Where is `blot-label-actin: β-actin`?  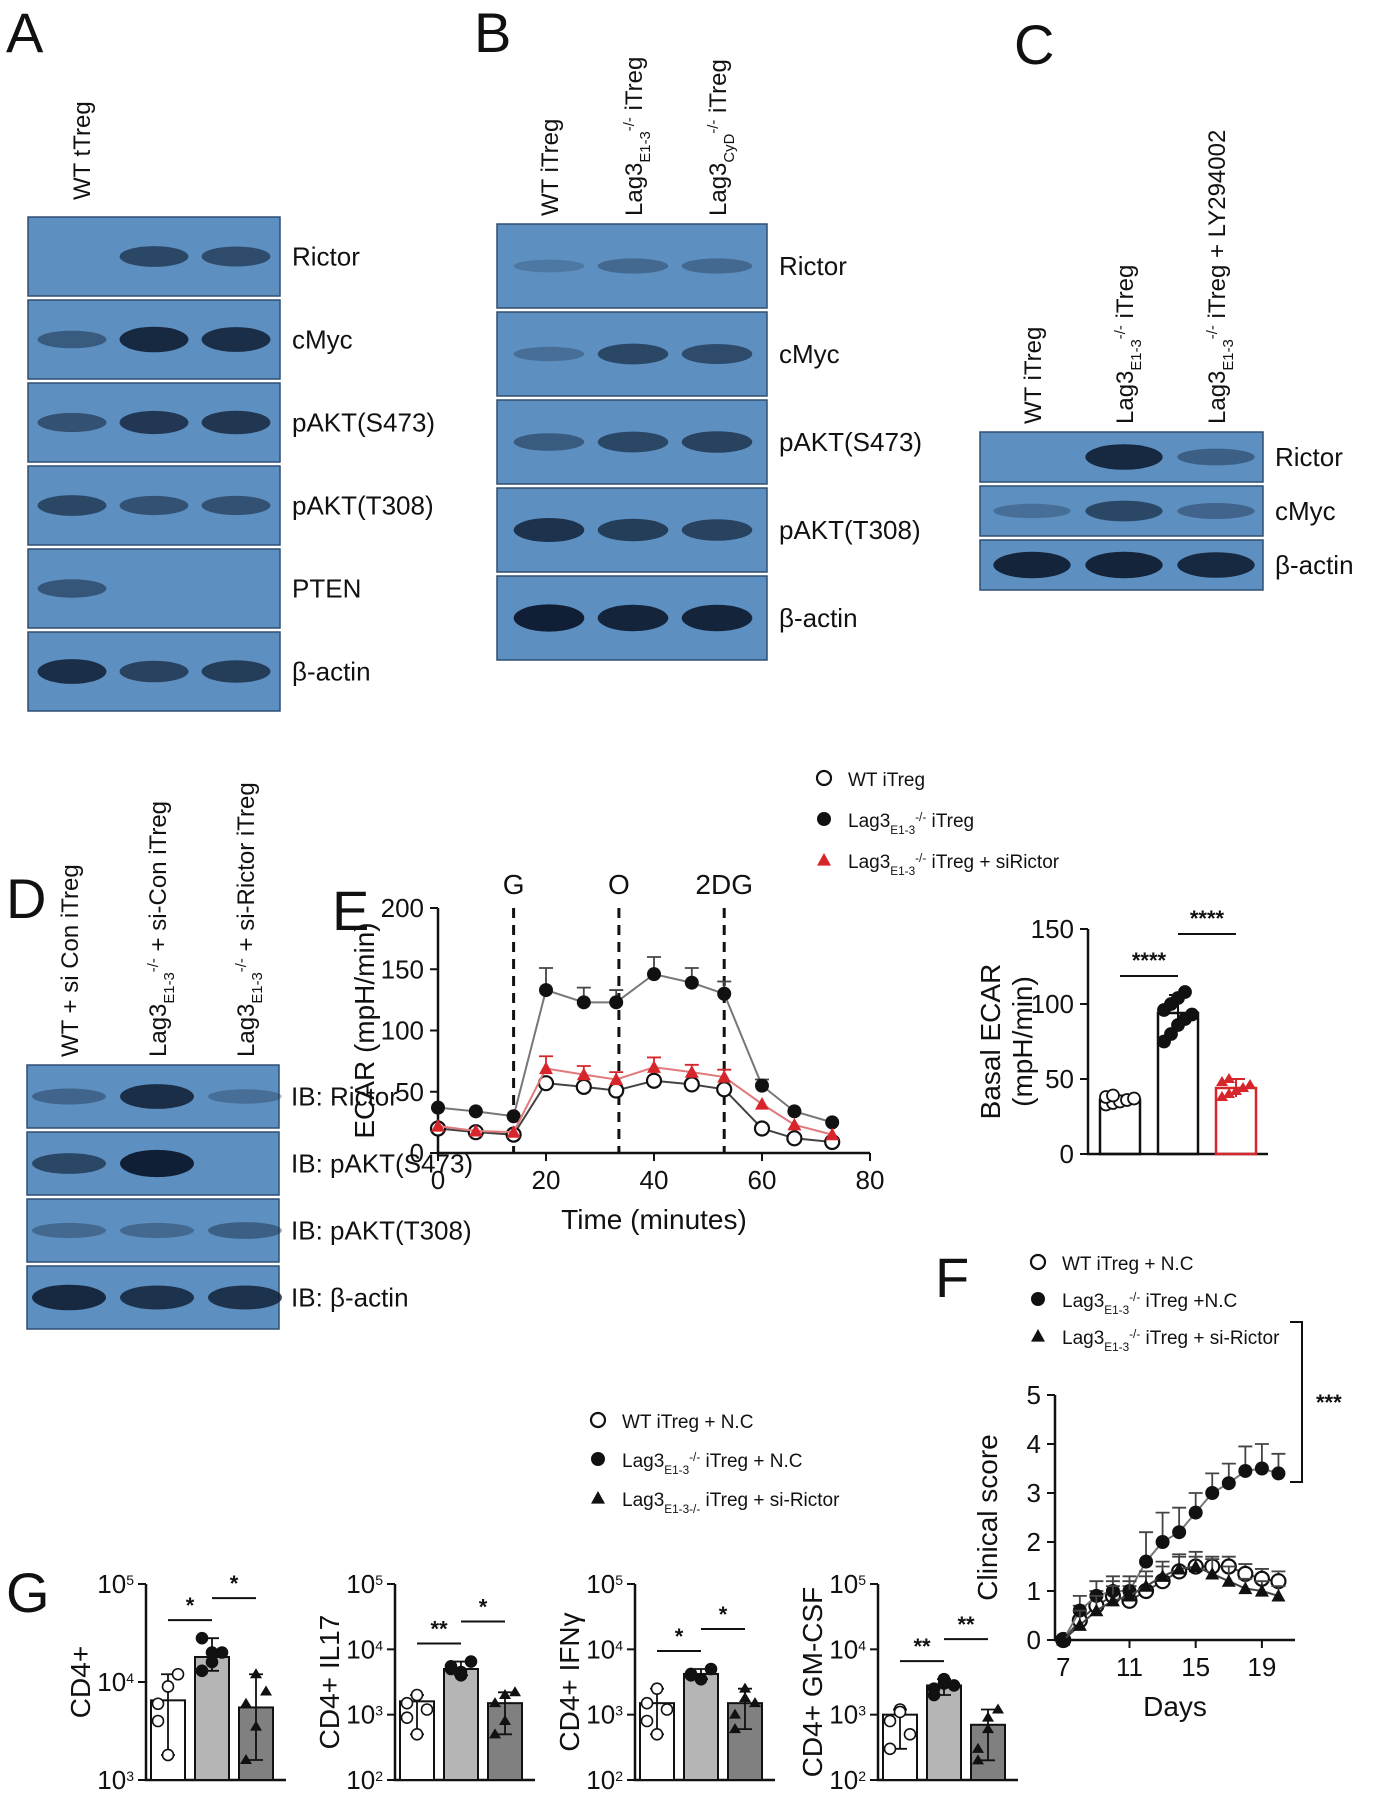 blot-label-actin: β-actin is located at coordinates (331, 672).